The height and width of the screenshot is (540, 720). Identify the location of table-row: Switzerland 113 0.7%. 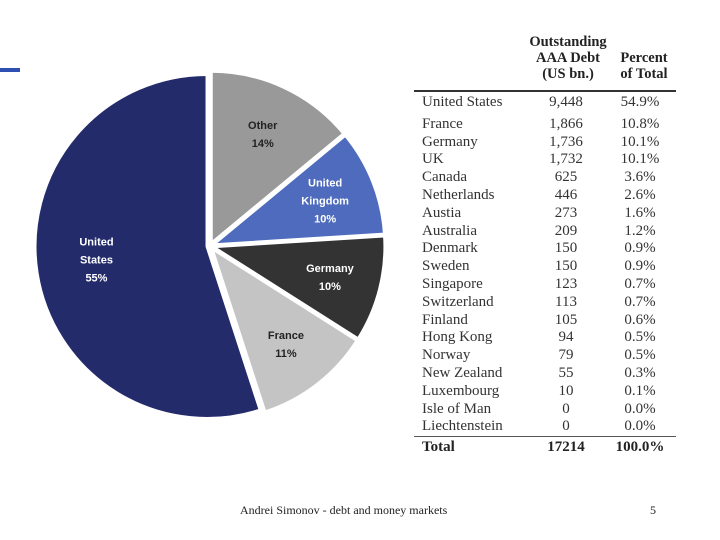
(545, 303).